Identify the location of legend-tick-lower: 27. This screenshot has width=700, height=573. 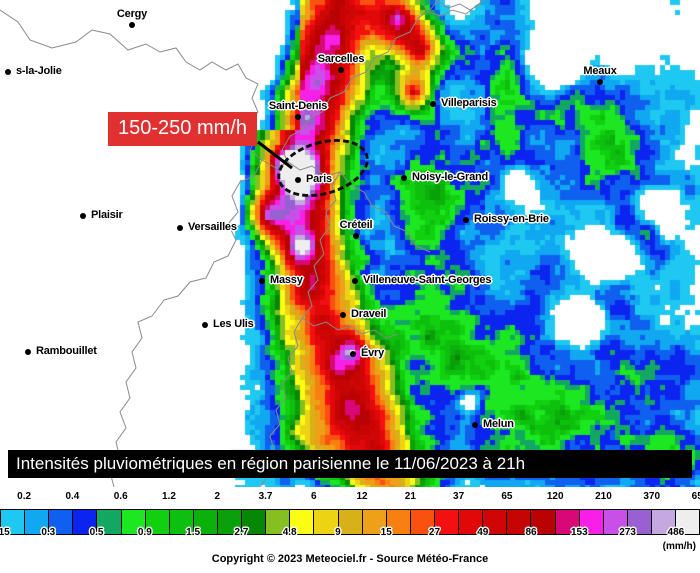
(434, 532).